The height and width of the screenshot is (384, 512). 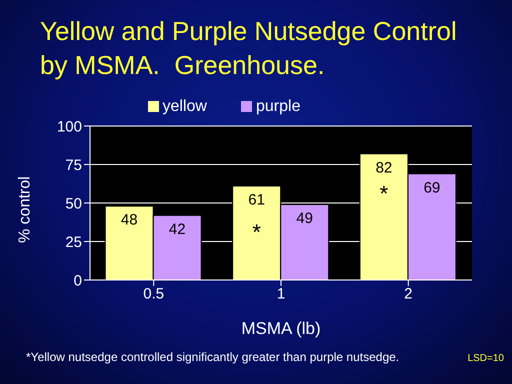 I want to click on data-label: 61, so click(x=256, y=200).